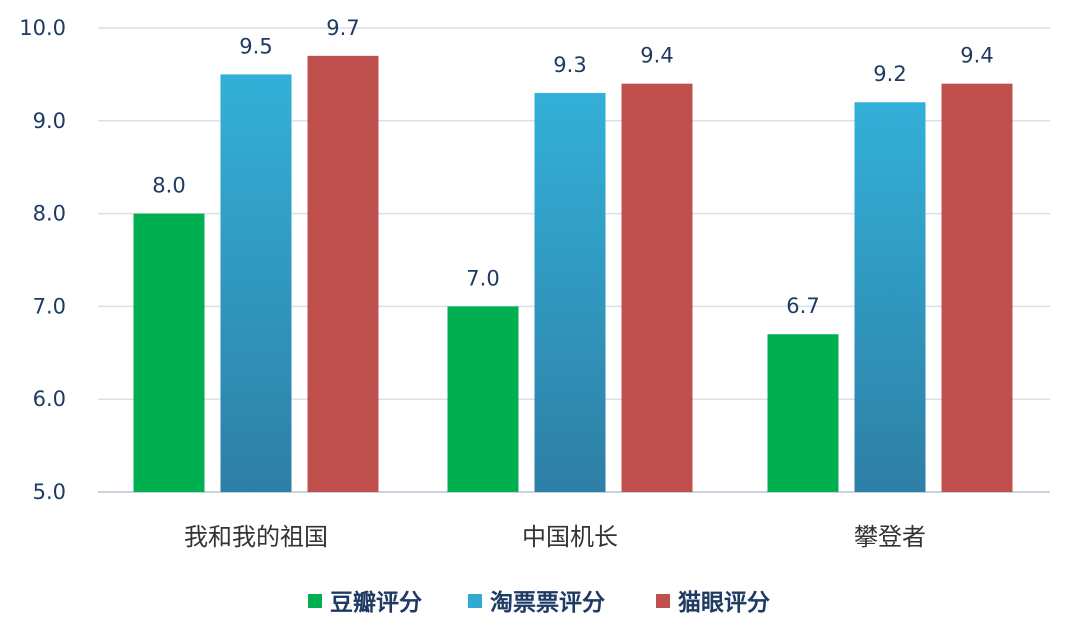 The image size is (1080, 643). What do you see at coordinates (376, 603) in the screenshot?
I see `legend-label: 豆瓣评分` at bounding box center [376, 603].